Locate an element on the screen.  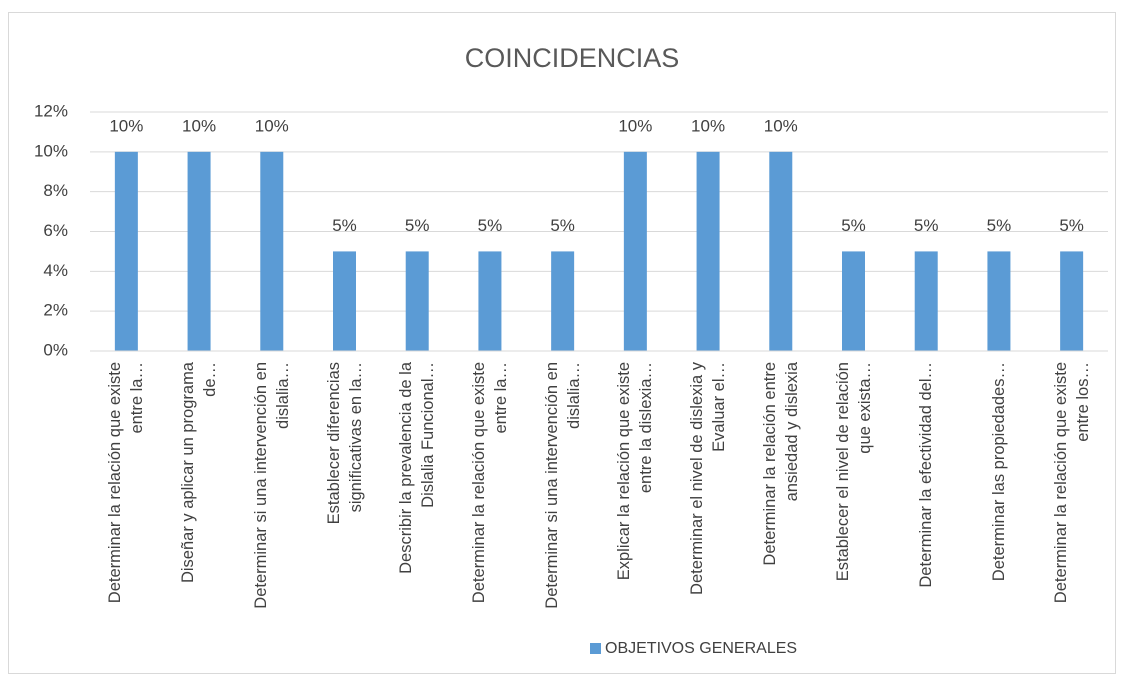
y-tick-label: 4% is located at coordinates (55, 270).